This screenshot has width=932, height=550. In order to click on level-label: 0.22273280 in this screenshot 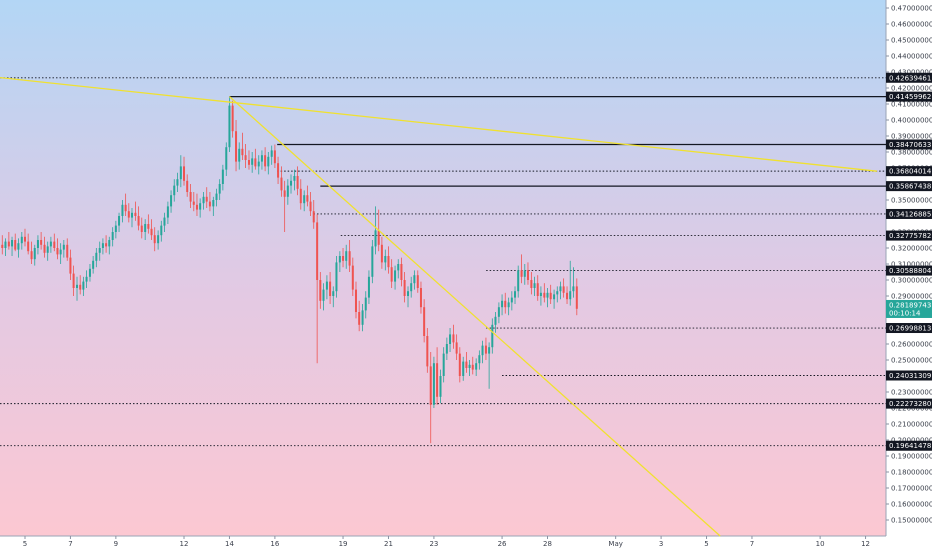, I will do `click(910, 404)`.